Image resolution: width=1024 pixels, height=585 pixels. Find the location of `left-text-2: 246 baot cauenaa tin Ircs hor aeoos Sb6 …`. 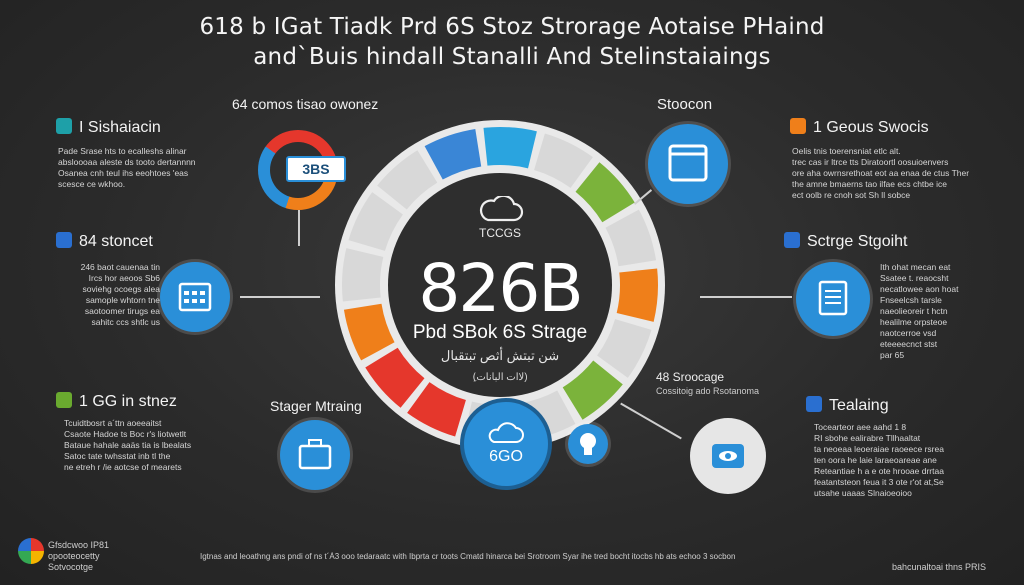

left-text-2: 246 baot cauenaa tin Ircs hor aeoos Sb6 … is located at coordinates (120, 294).